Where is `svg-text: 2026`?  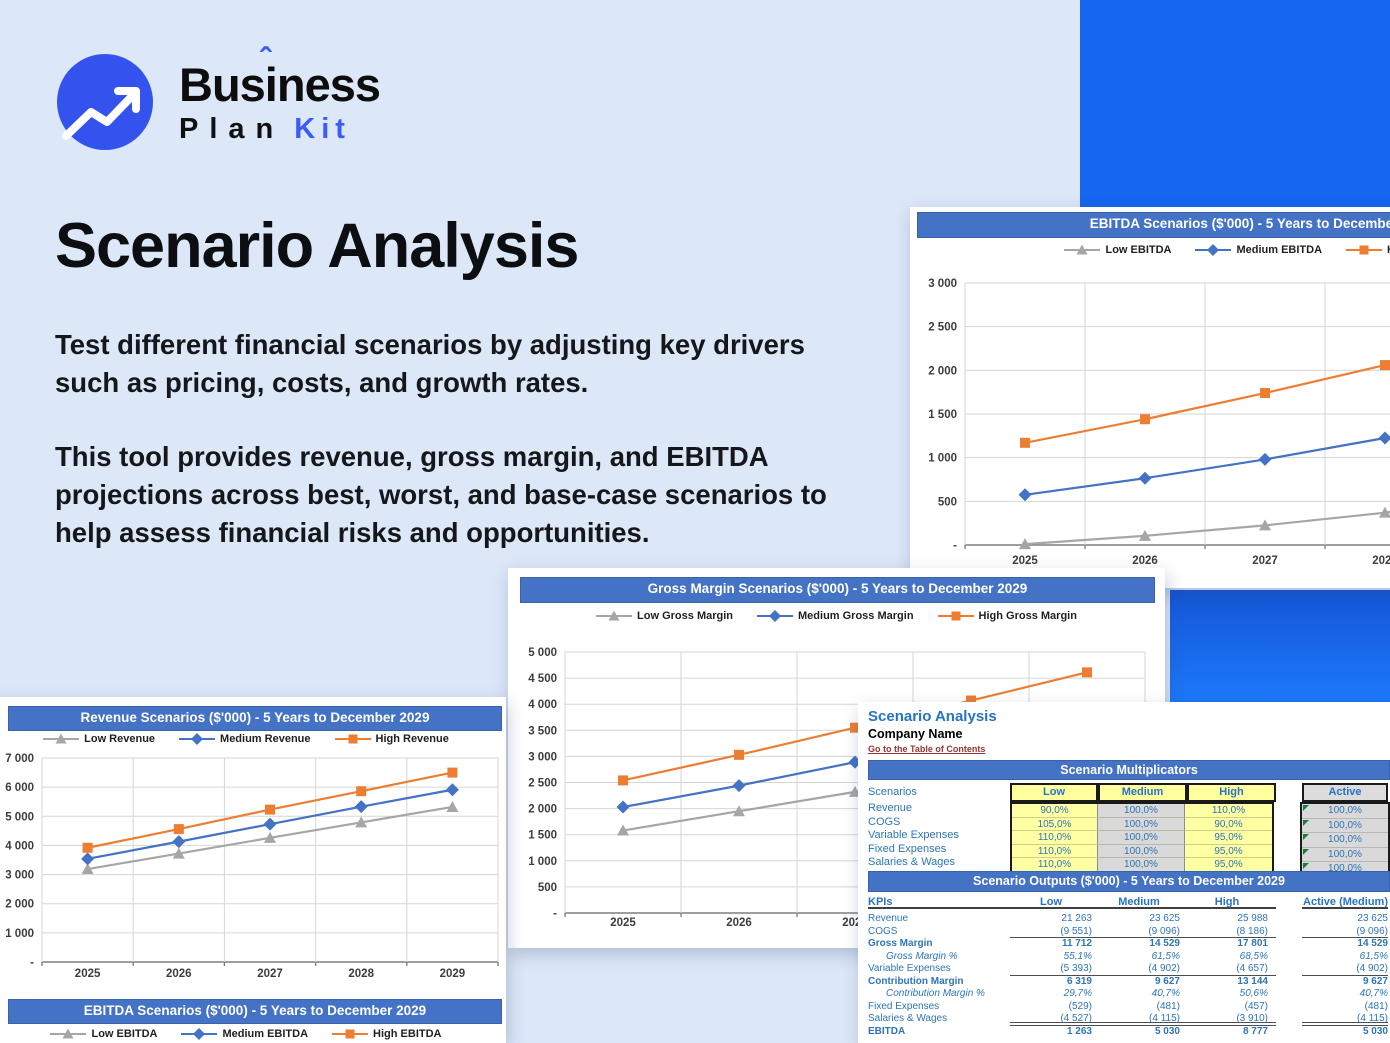 svg-text: 2026 is located at coordinates (739, 923).